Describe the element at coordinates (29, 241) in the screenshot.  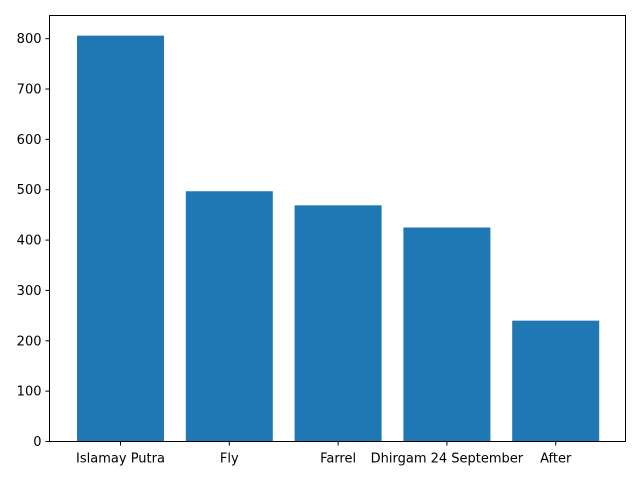
I see `y-tick-label-4: 400` at that location.